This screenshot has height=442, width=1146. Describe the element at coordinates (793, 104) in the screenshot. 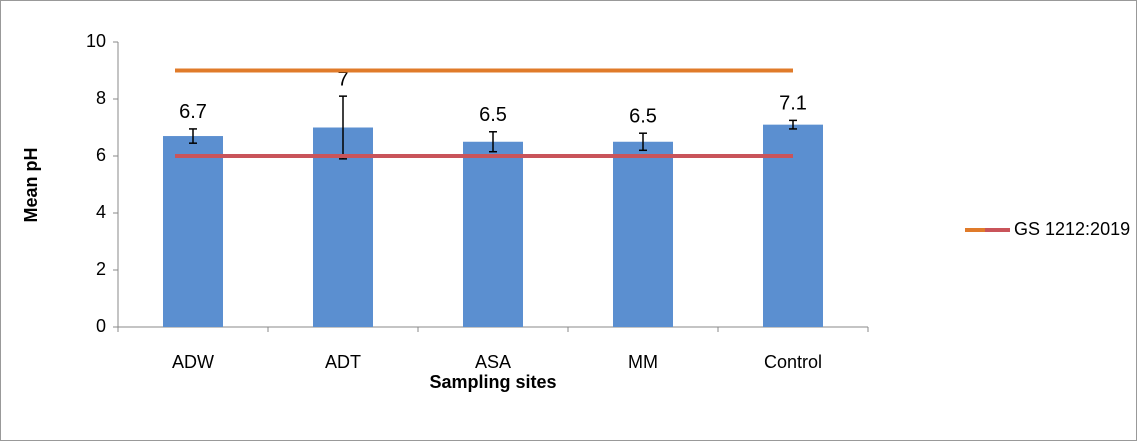

I see `value-label: 7.1` at that location.